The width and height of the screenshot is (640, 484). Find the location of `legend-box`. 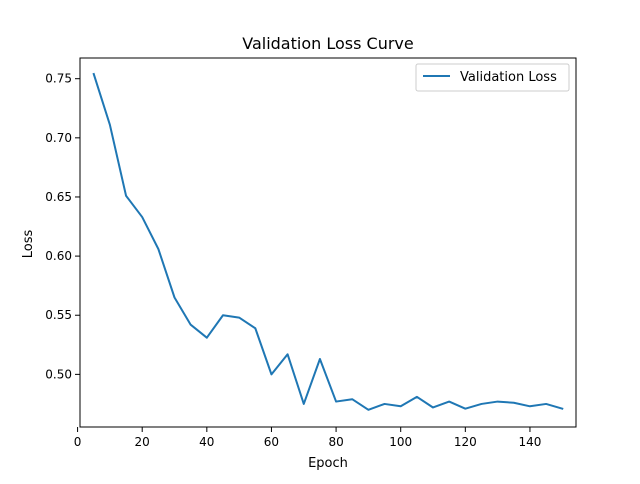

legend-box is located at coordinates (492, 77).